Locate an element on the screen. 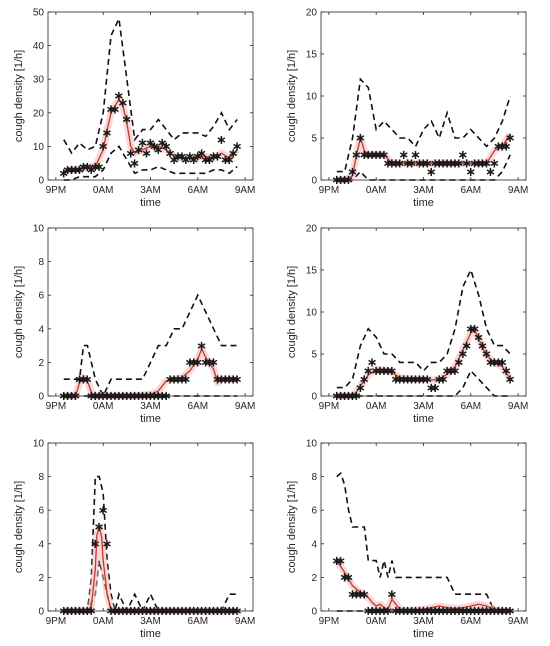  x-tick-label: 6AM is located at coordinates (471, 621).